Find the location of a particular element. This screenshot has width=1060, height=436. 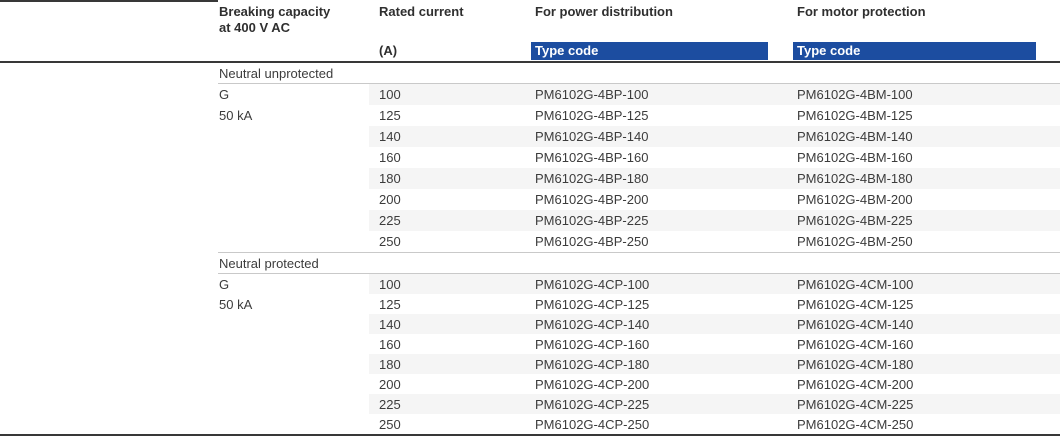

power-code-cell: PM6102G-4BP-140 is located at coordinates (592, 136).